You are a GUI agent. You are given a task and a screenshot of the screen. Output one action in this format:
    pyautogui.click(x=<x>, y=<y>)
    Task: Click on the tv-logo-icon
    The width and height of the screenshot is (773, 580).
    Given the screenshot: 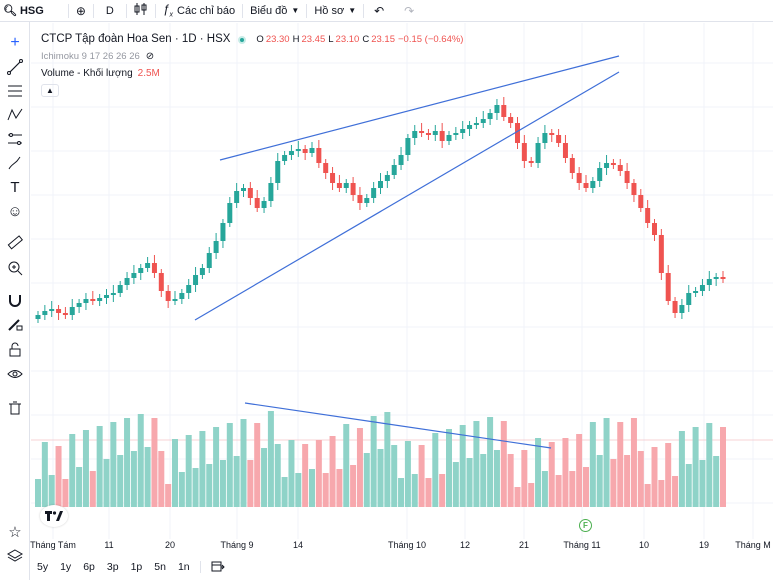 What is the action you would take?
    pyautogui.click(x=54, y=516)
    